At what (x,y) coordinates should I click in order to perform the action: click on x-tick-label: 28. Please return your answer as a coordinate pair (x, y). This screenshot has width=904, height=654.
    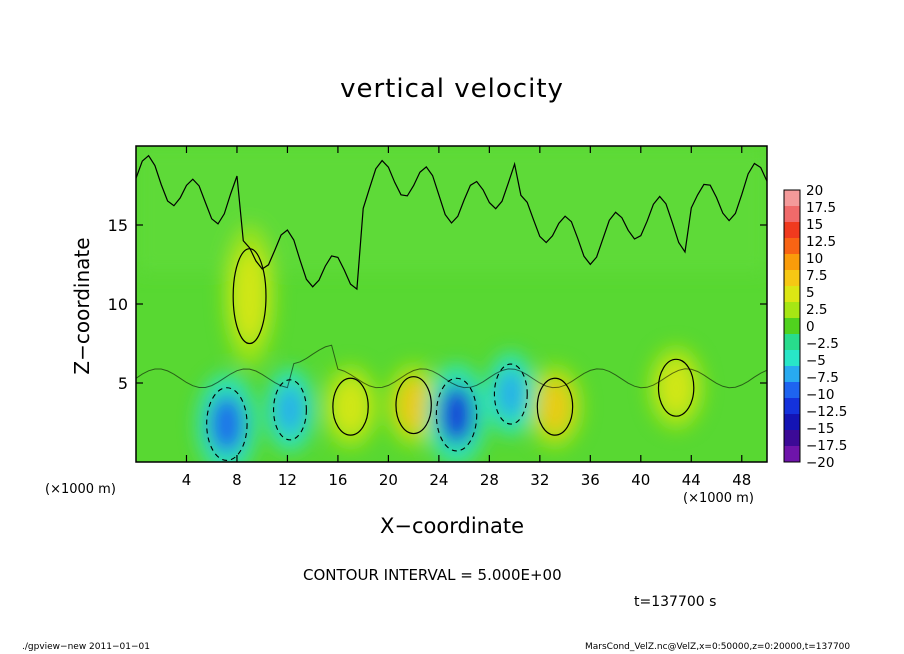
    Looking at the image, I should click on (489, 480).